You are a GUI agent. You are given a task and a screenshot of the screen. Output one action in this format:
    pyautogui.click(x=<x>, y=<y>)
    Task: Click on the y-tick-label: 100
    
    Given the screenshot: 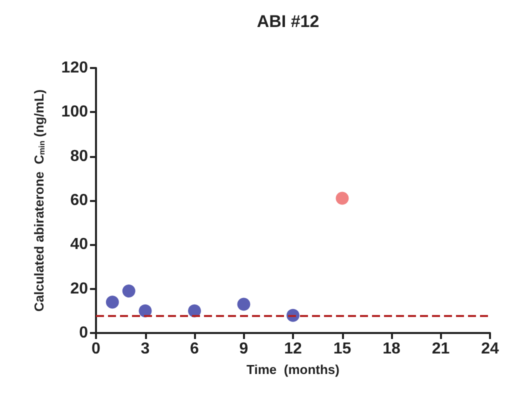 What is the action you would take?
    pyautogui.click(x=74, y=112)
    